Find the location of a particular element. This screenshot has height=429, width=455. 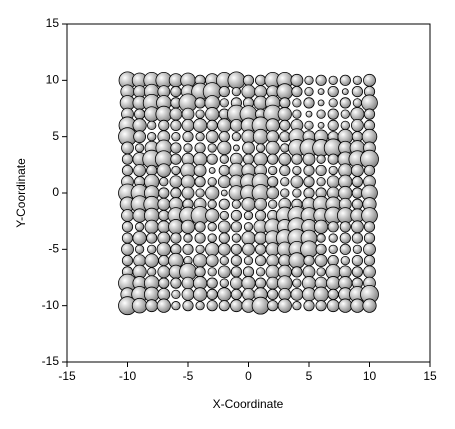

x-tick-label: 5 is located at coordinates (309, 376).